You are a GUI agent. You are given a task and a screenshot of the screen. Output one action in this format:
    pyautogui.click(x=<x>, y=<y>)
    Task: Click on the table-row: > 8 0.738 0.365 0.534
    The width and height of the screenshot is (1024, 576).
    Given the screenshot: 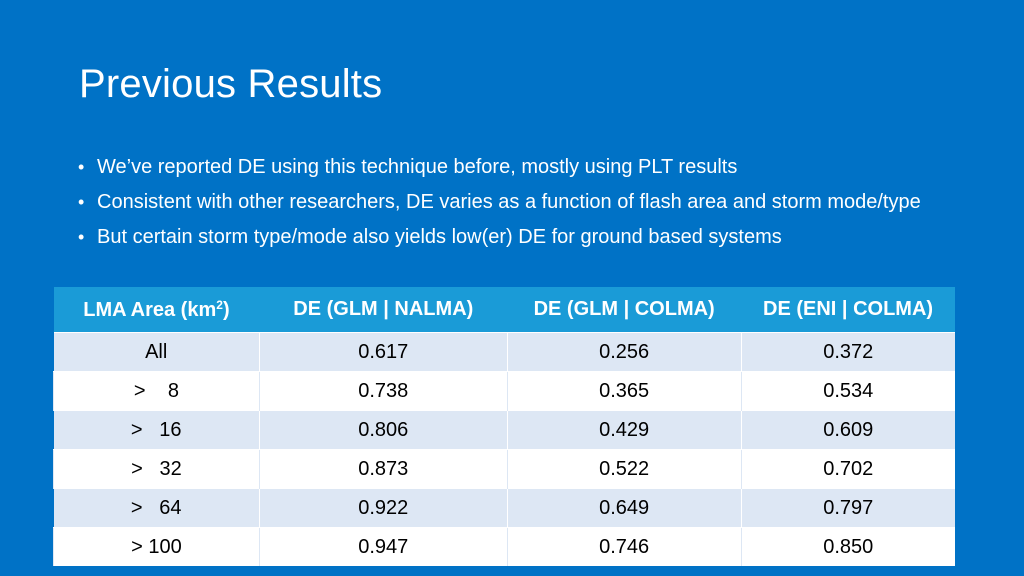 What is the action you would take?
    pyautogui.click(x=504, y=391)
    